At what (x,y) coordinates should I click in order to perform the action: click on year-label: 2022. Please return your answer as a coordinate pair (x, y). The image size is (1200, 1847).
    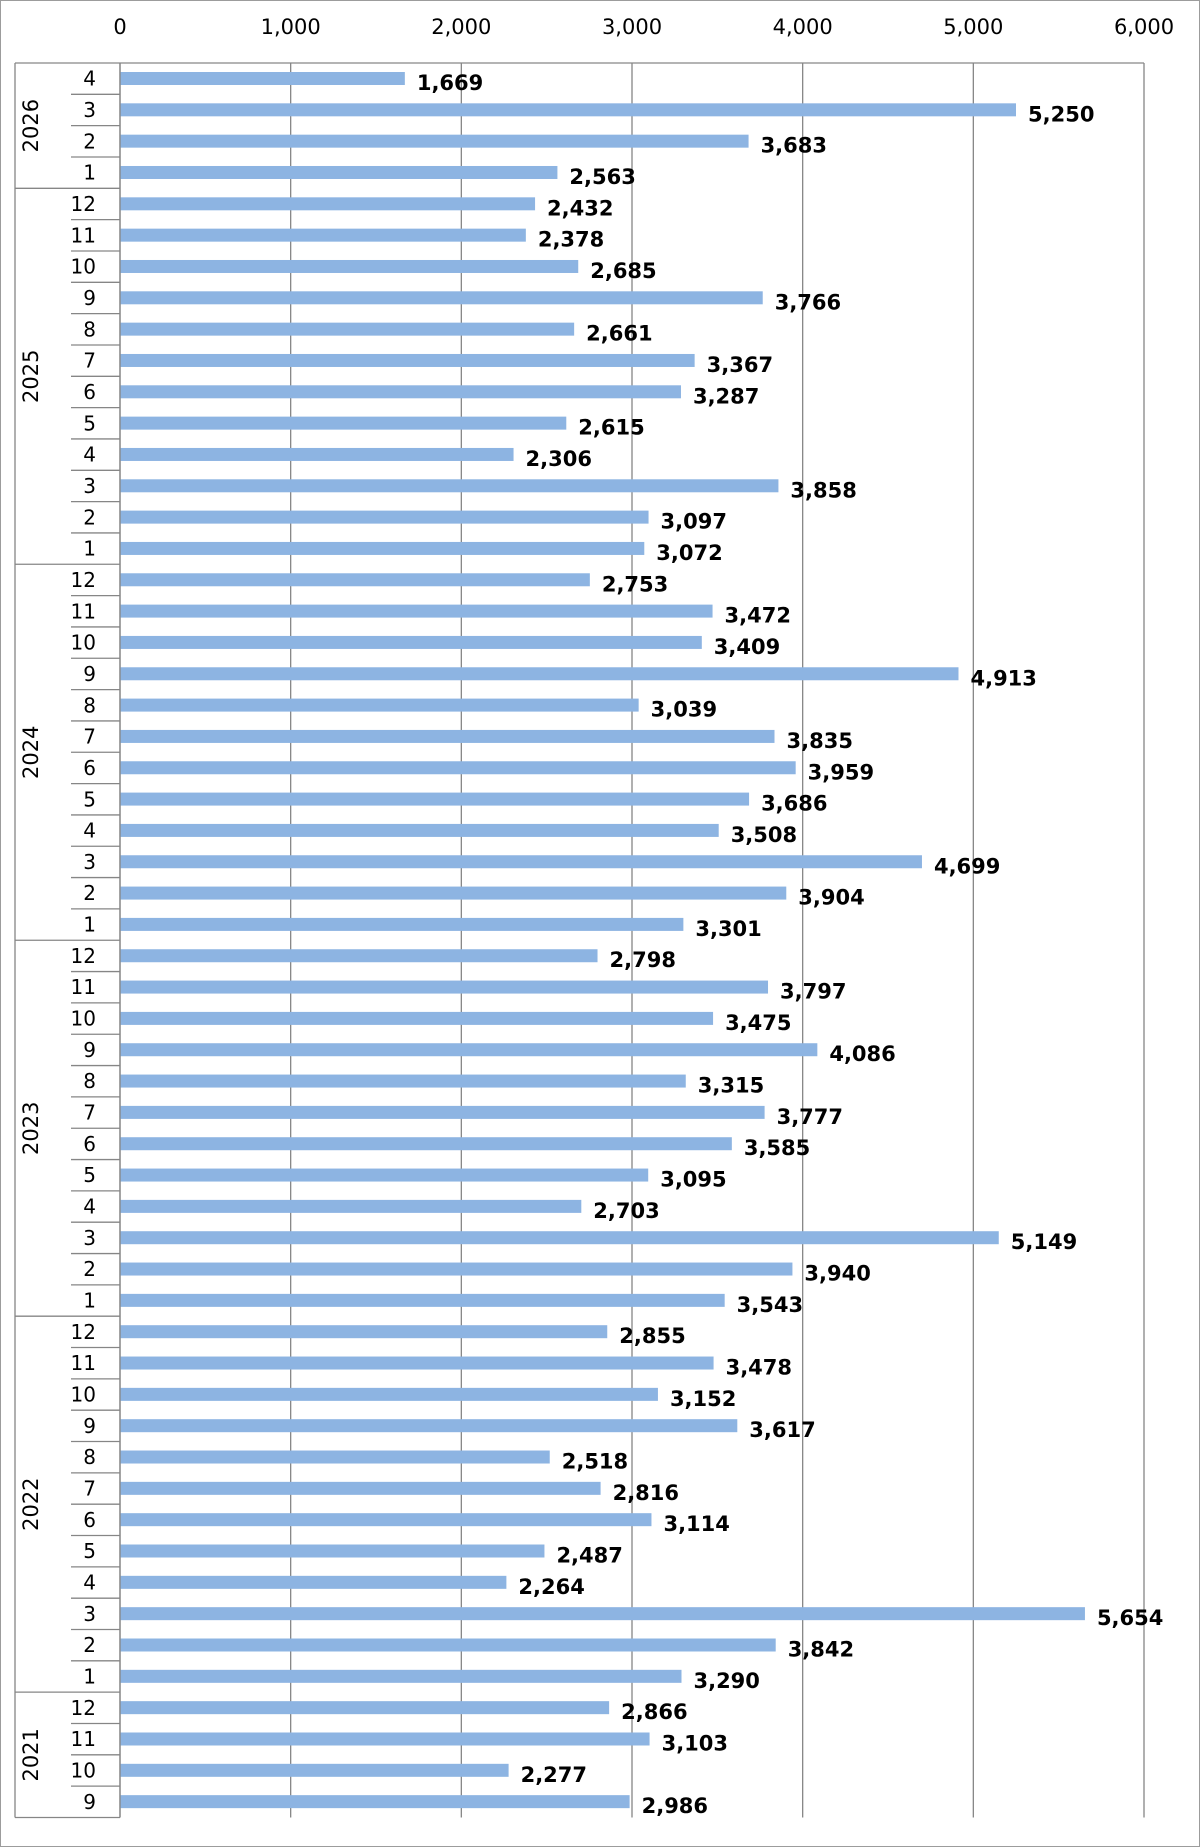
    Looking at the image, I should click on (31, 1503).